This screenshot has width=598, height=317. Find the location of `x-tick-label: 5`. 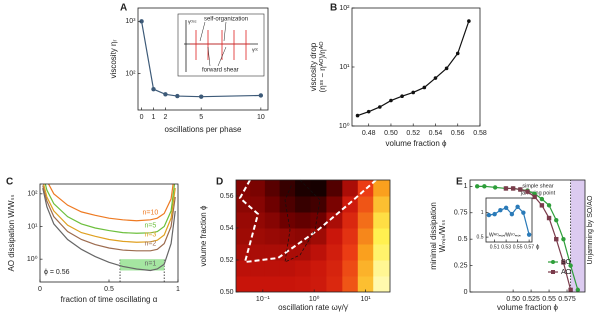

x-tick-label: 5 is located at coordinates (201, 117).